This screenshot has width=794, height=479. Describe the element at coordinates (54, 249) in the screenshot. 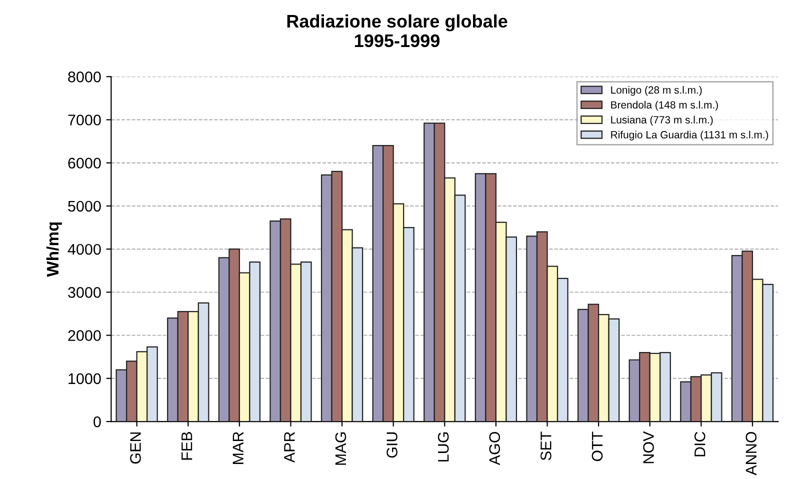

I see `y-axis-title: Wh/mq` at that location.